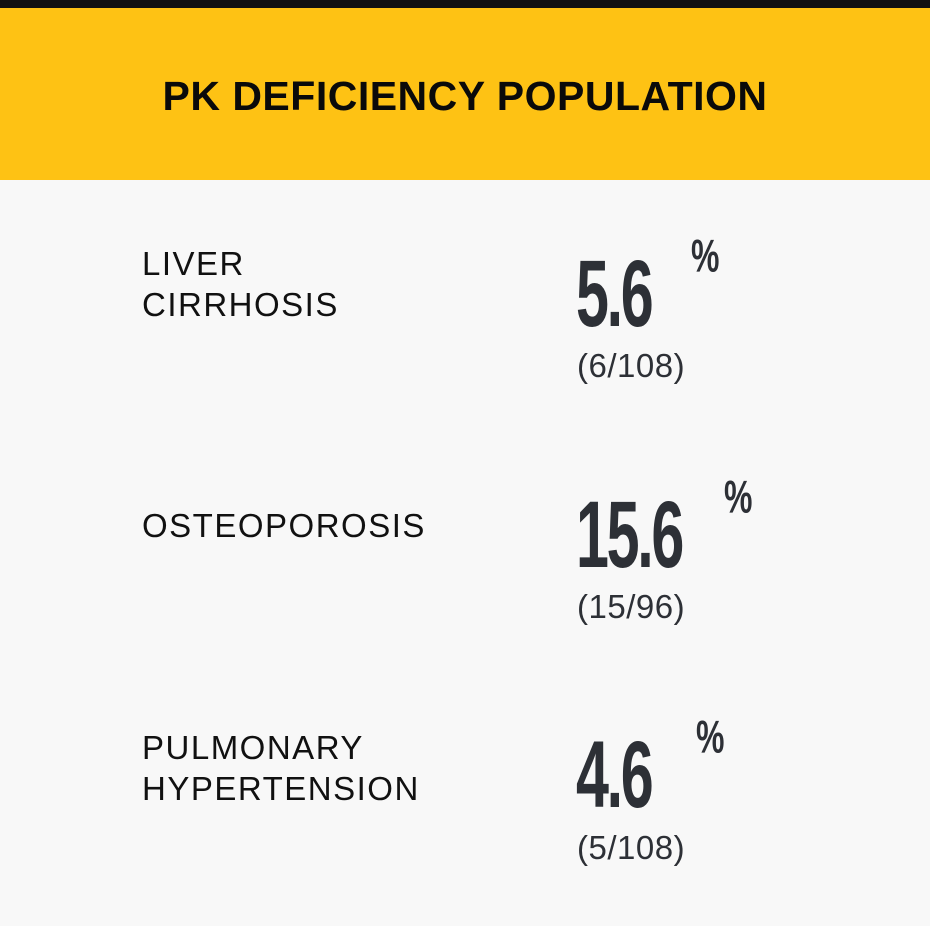  Describe the element at coordinates (240, 304) in the screenshot. I see `stat-label-line: CIRRHOSIS` at that location.